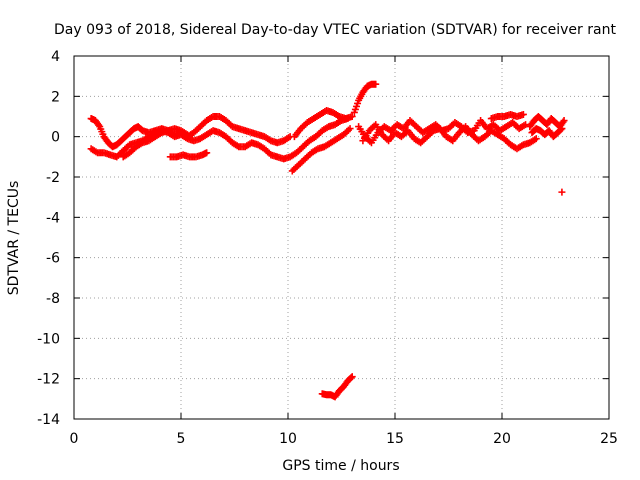 This screenshot has width=640, height=480. I want to click on y-tick-label: 2, so click(55, 97).